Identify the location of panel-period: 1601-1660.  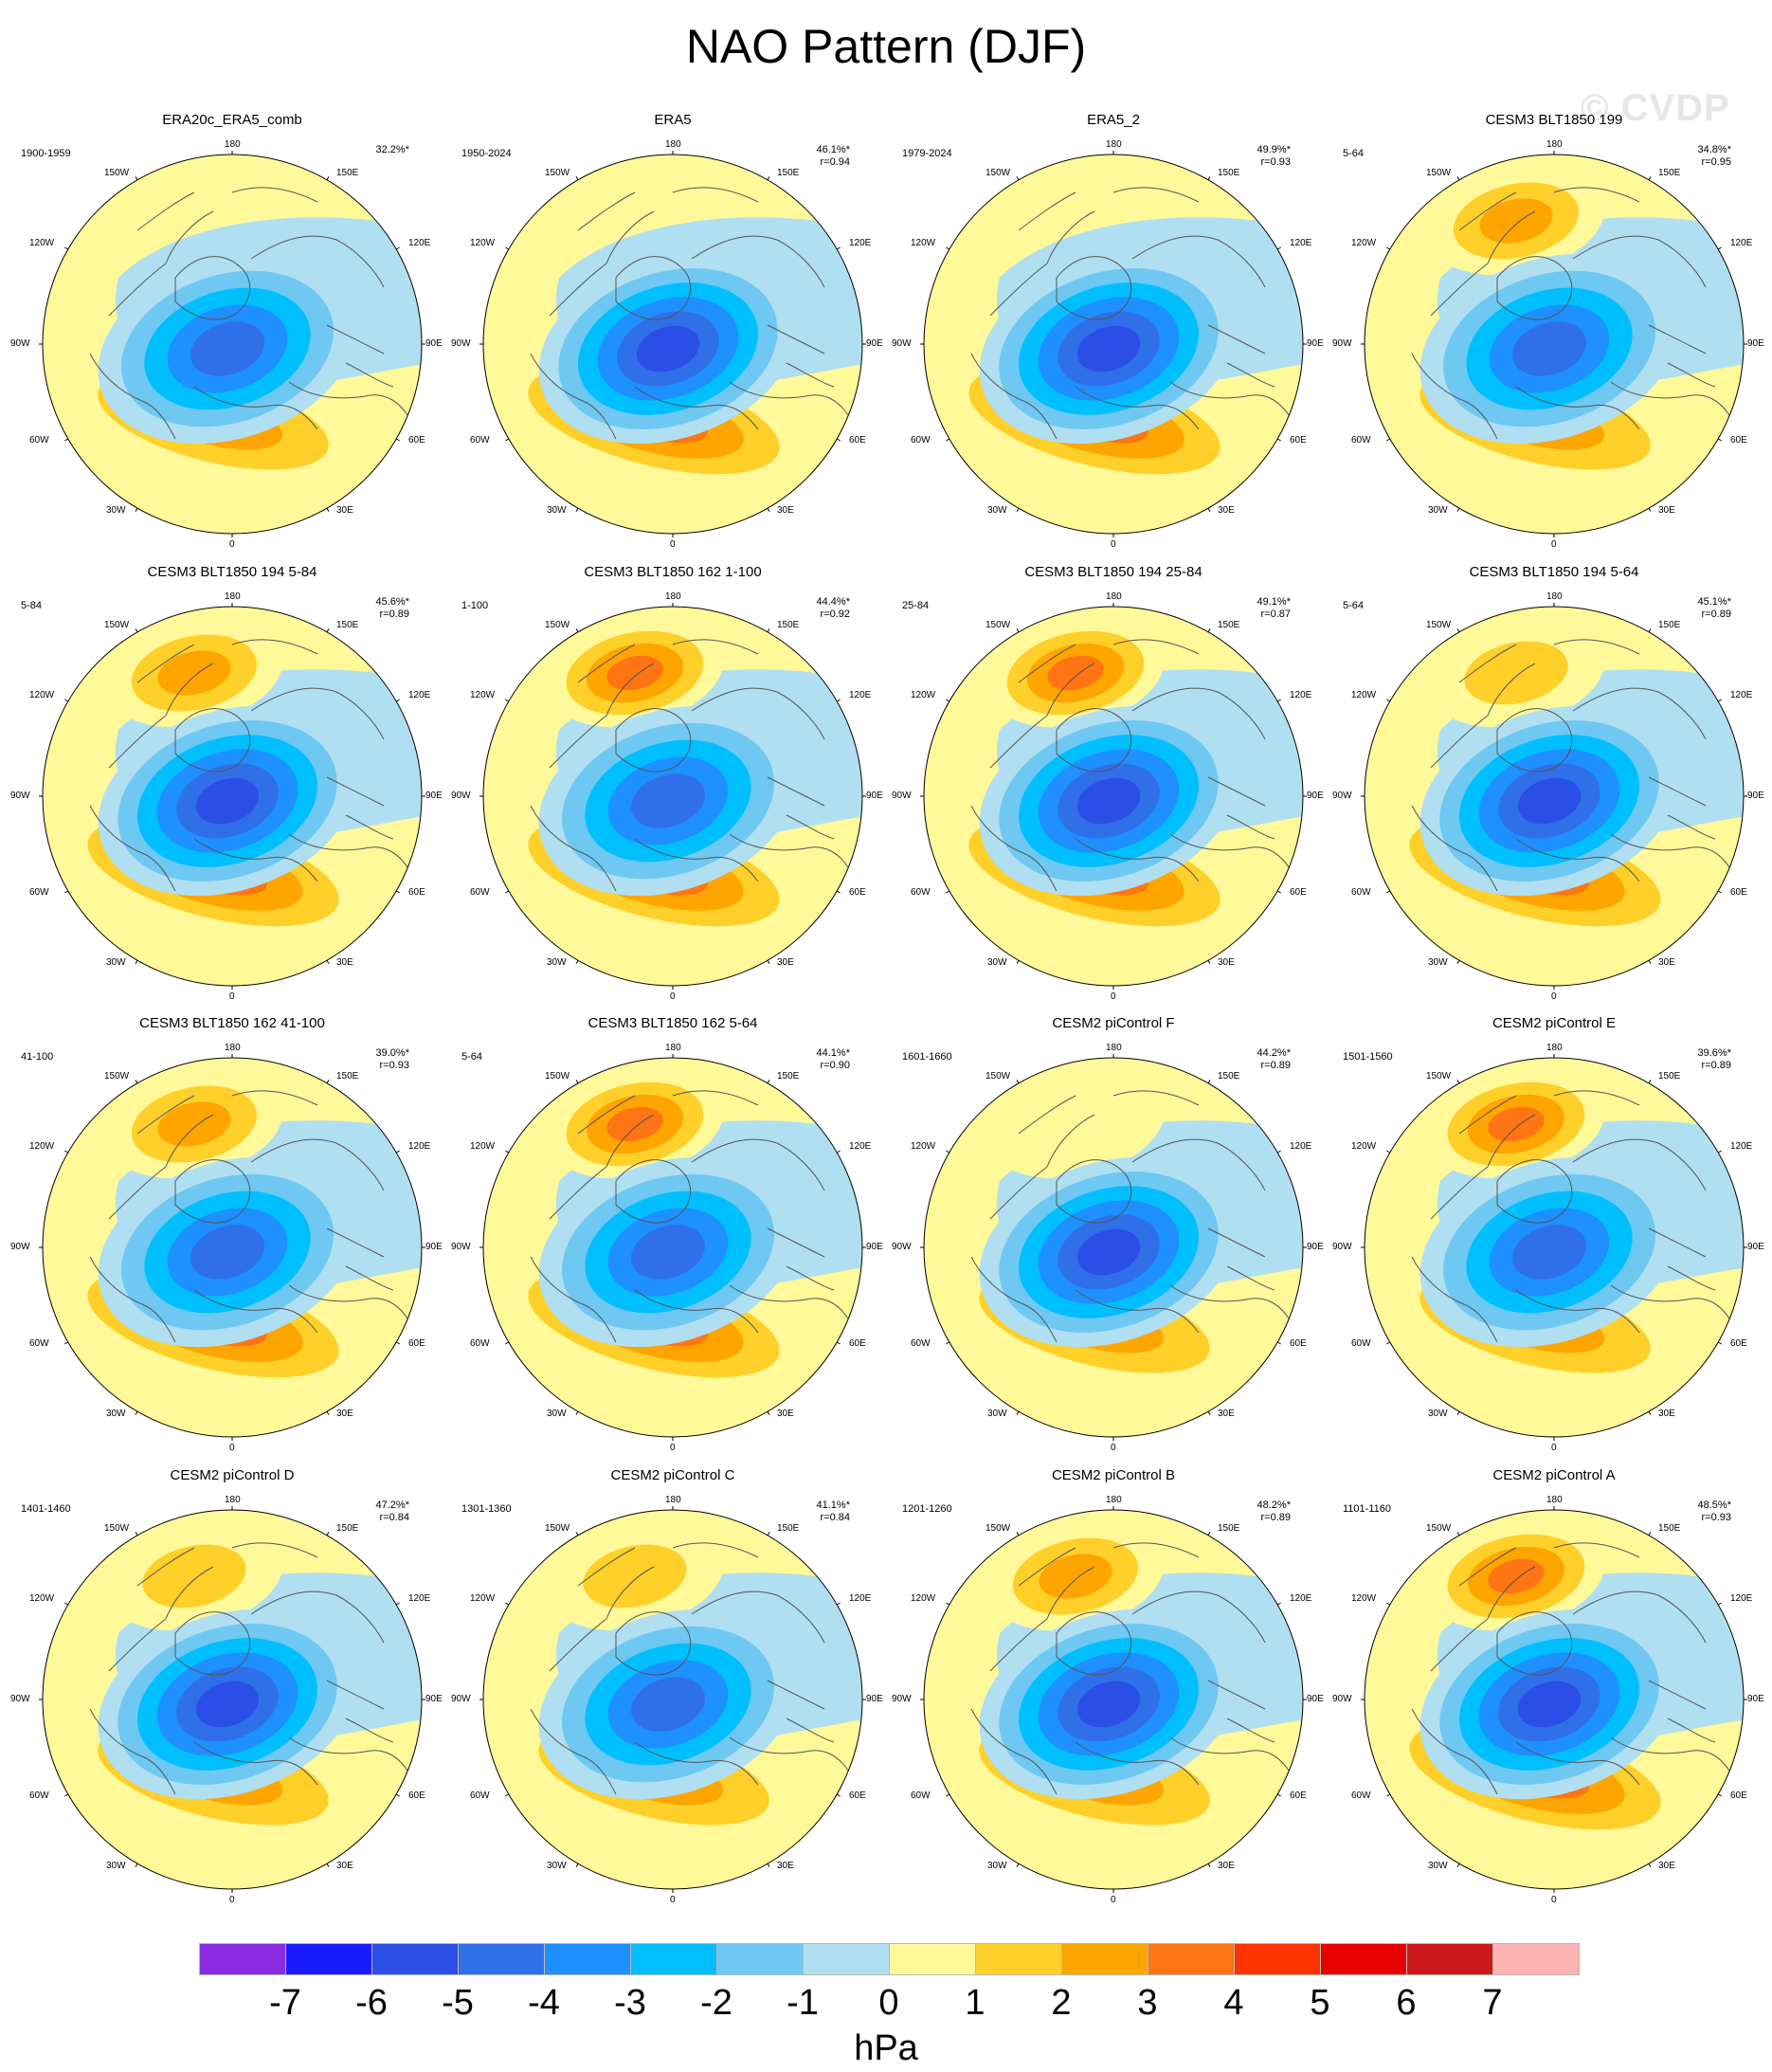
(927, 1057).